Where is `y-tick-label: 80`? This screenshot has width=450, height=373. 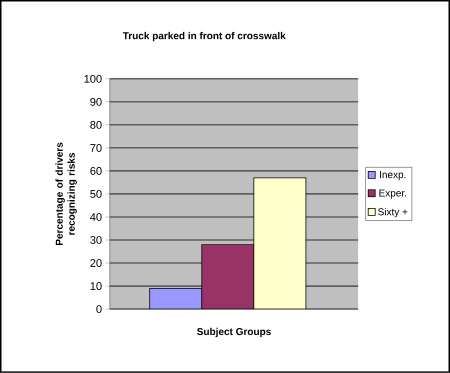 y-tick-label: 80 is located at coordinates (96, 125).